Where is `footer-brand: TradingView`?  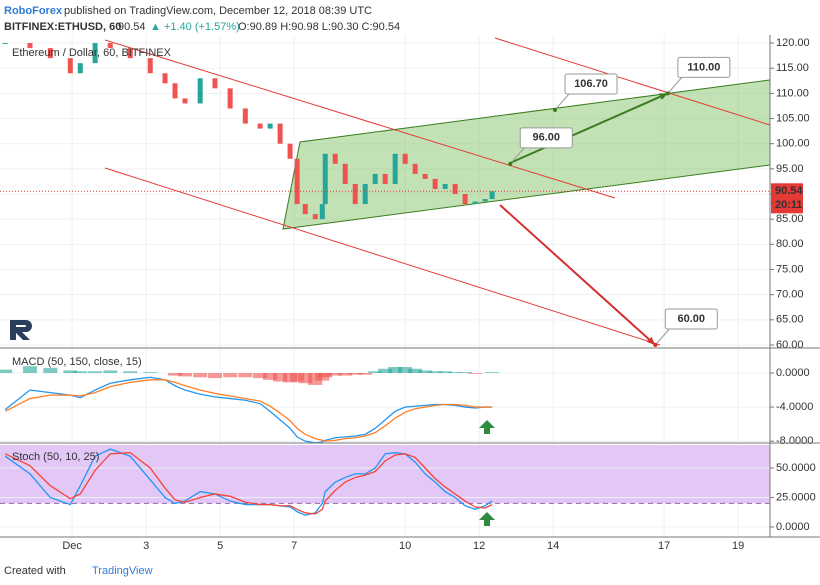 footer-brand: TradingView is located at coordinates (122, 571).